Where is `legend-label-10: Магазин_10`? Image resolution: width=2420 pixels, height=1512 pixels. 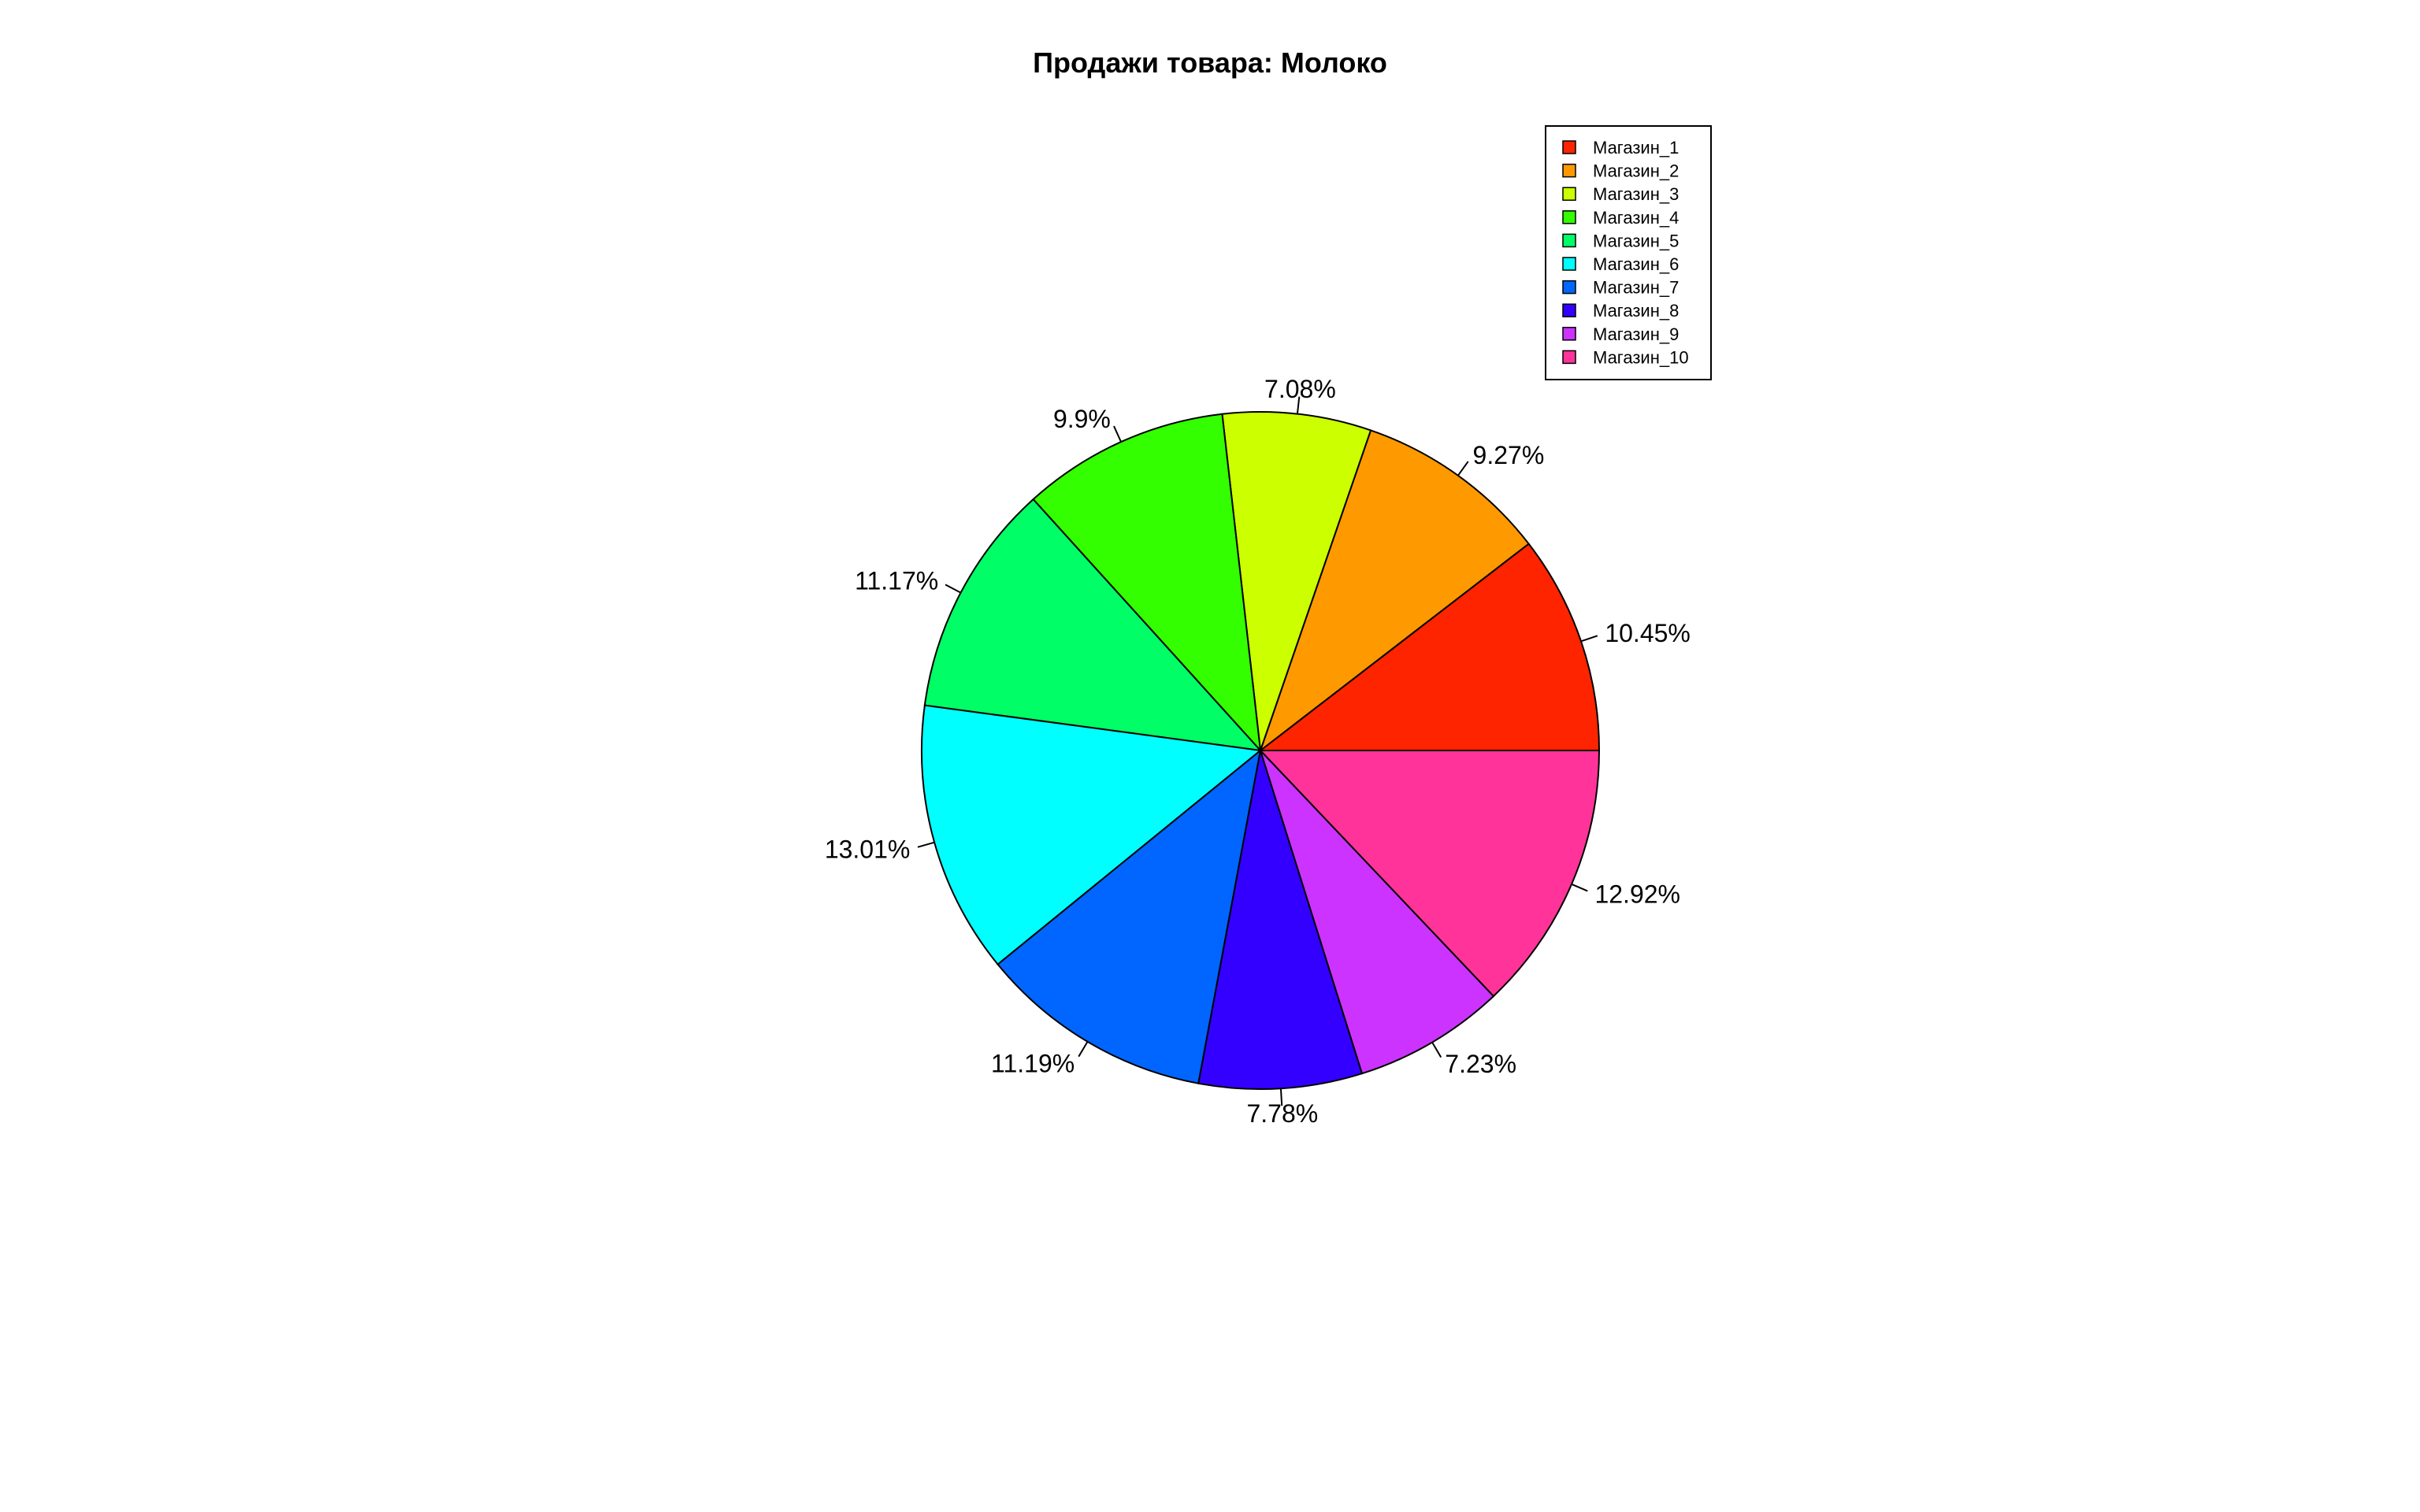 legend-label-10: Магазин_10 is located at coordinates (1641, 357).